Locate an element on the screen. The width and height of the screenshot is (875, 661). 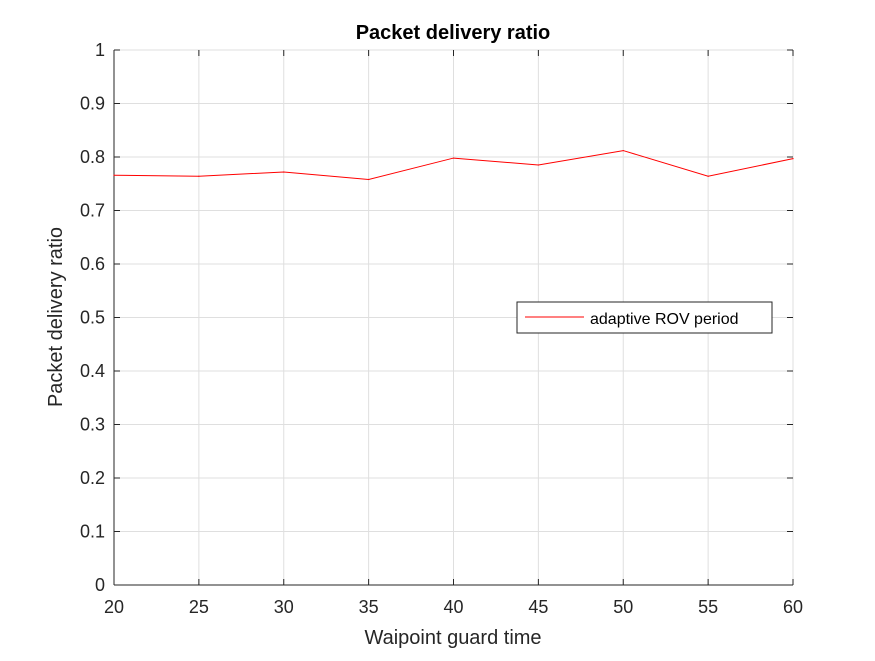
y-tick-label: 0.4 is located at coordinates (92, 371).